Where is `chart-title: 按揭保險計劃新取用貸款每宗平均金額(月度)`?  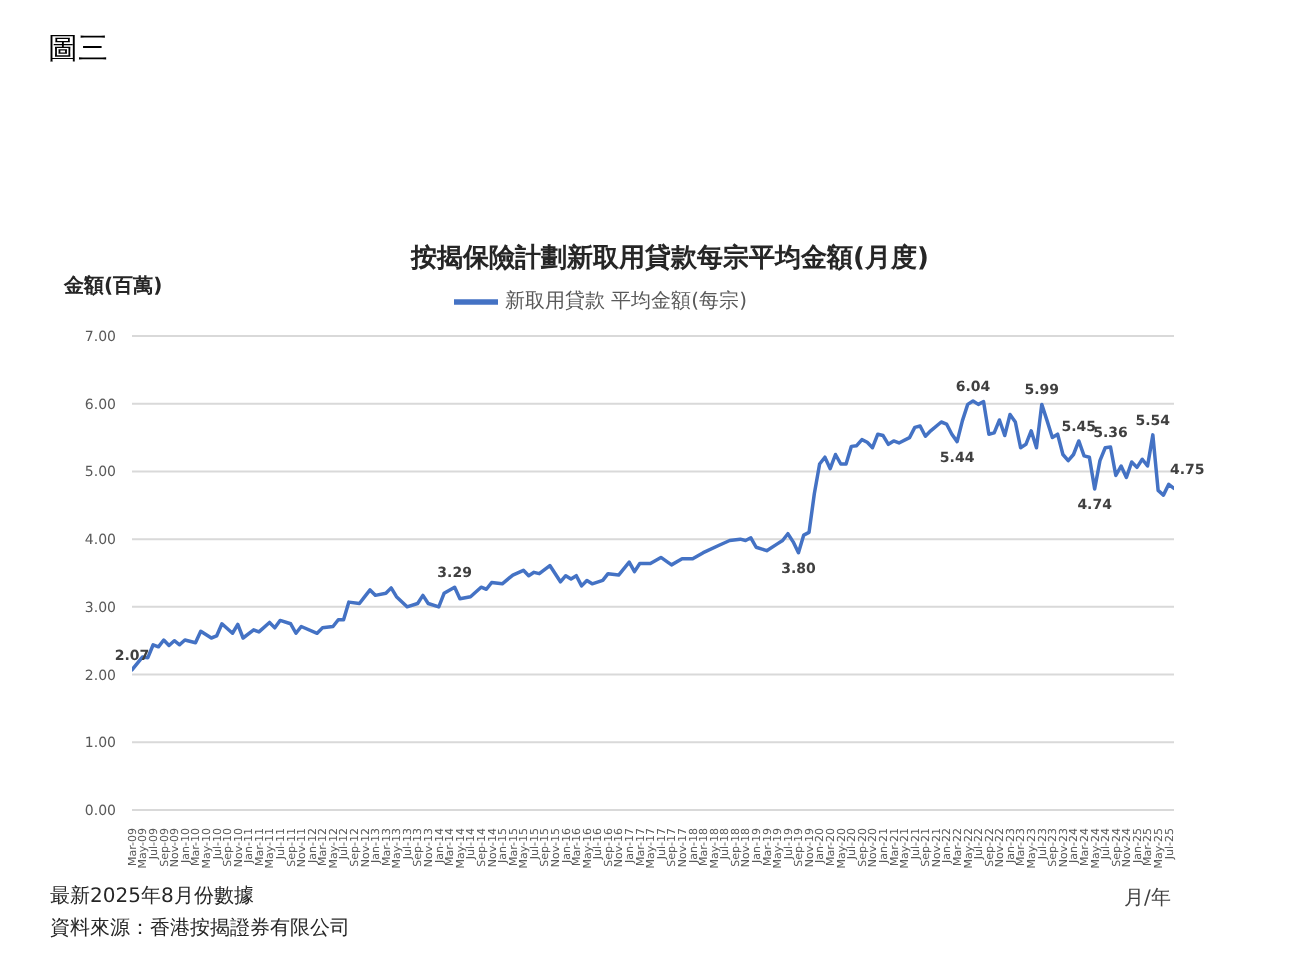
chart-title: 按揭保險計劃新取用貸款每宗平均金額(月度) is located at coordinates (669, 258).